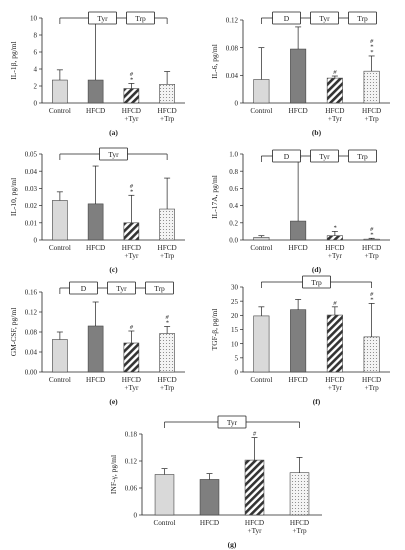 This screenshot has height=550, width=405. I want to click on y-axis-label: IL-6, pg/ml, so click(214, 61).